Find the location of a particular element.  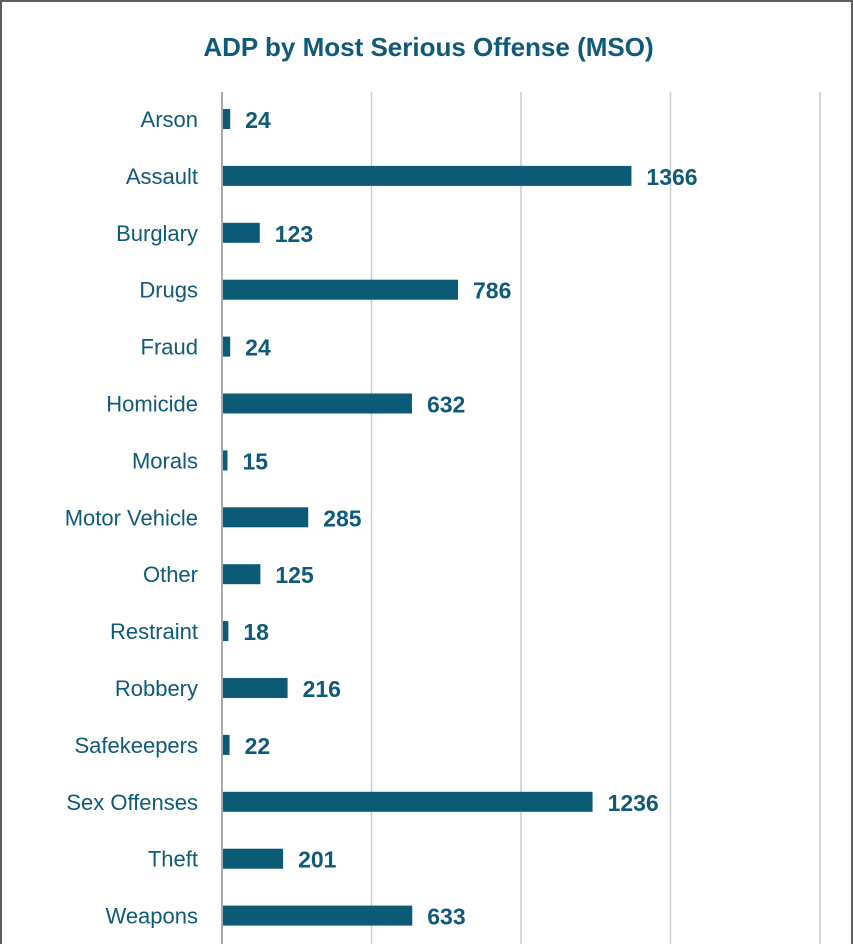

category-label: Theft is located at coordinates (173, 859).